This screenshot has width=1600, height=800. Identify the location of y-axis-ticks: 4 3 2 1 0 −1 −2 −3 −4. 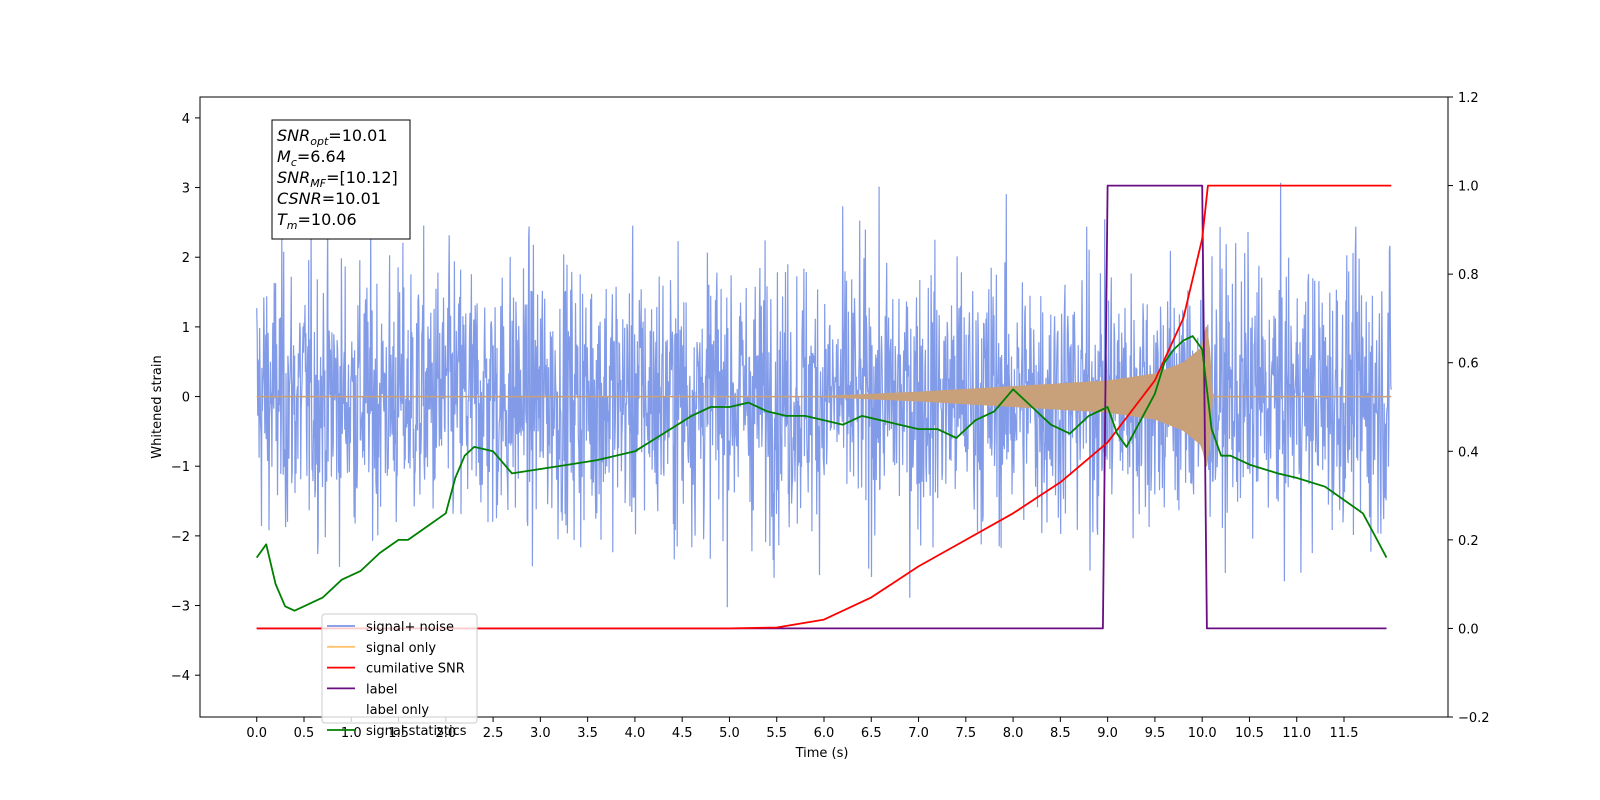
(185, 398).